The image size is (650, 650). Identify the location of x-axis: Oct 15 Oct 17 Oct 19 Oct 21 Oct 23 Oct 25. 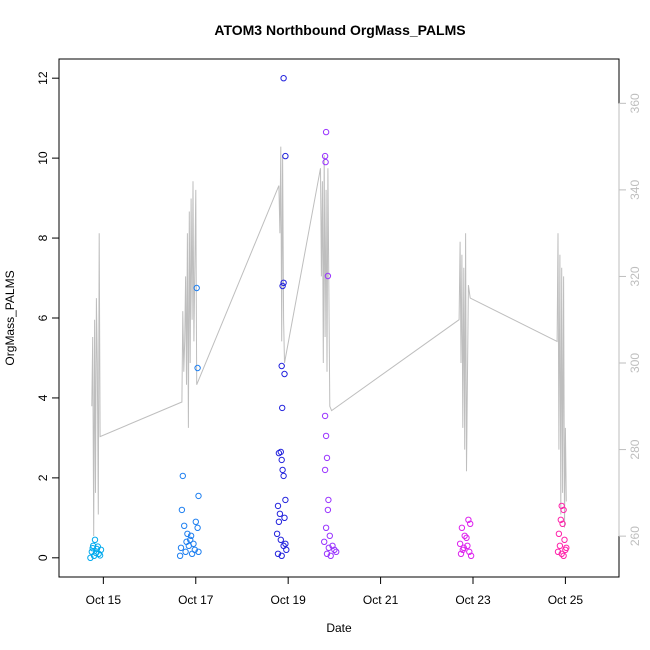
(335, 591).